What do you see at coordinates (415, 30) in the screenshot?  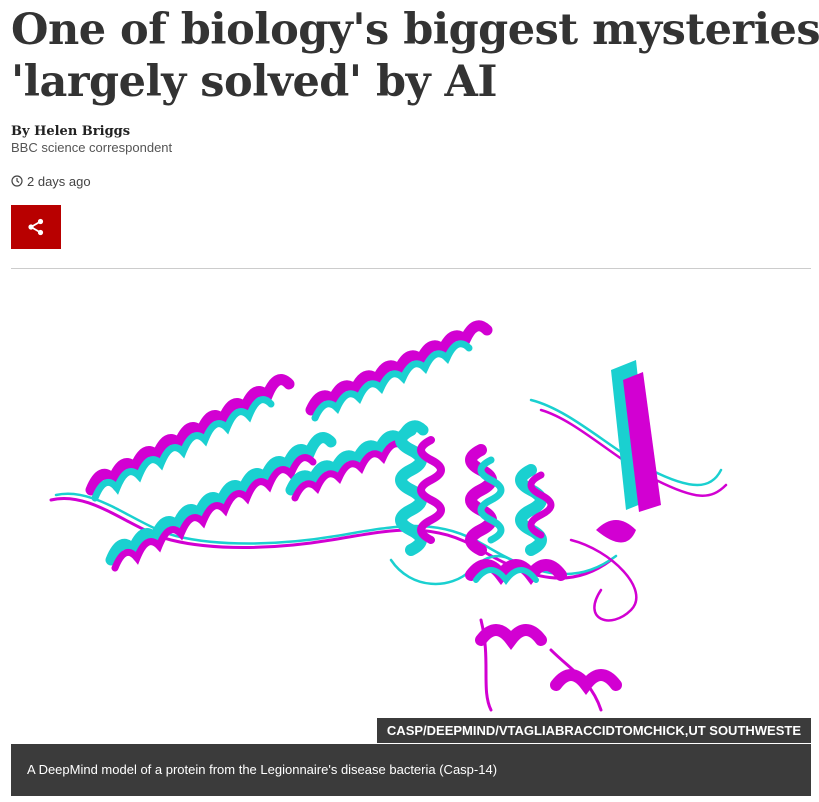 I see `headline-line-1: One of biology's biggest mysteries` at bounding box center [415, 30].